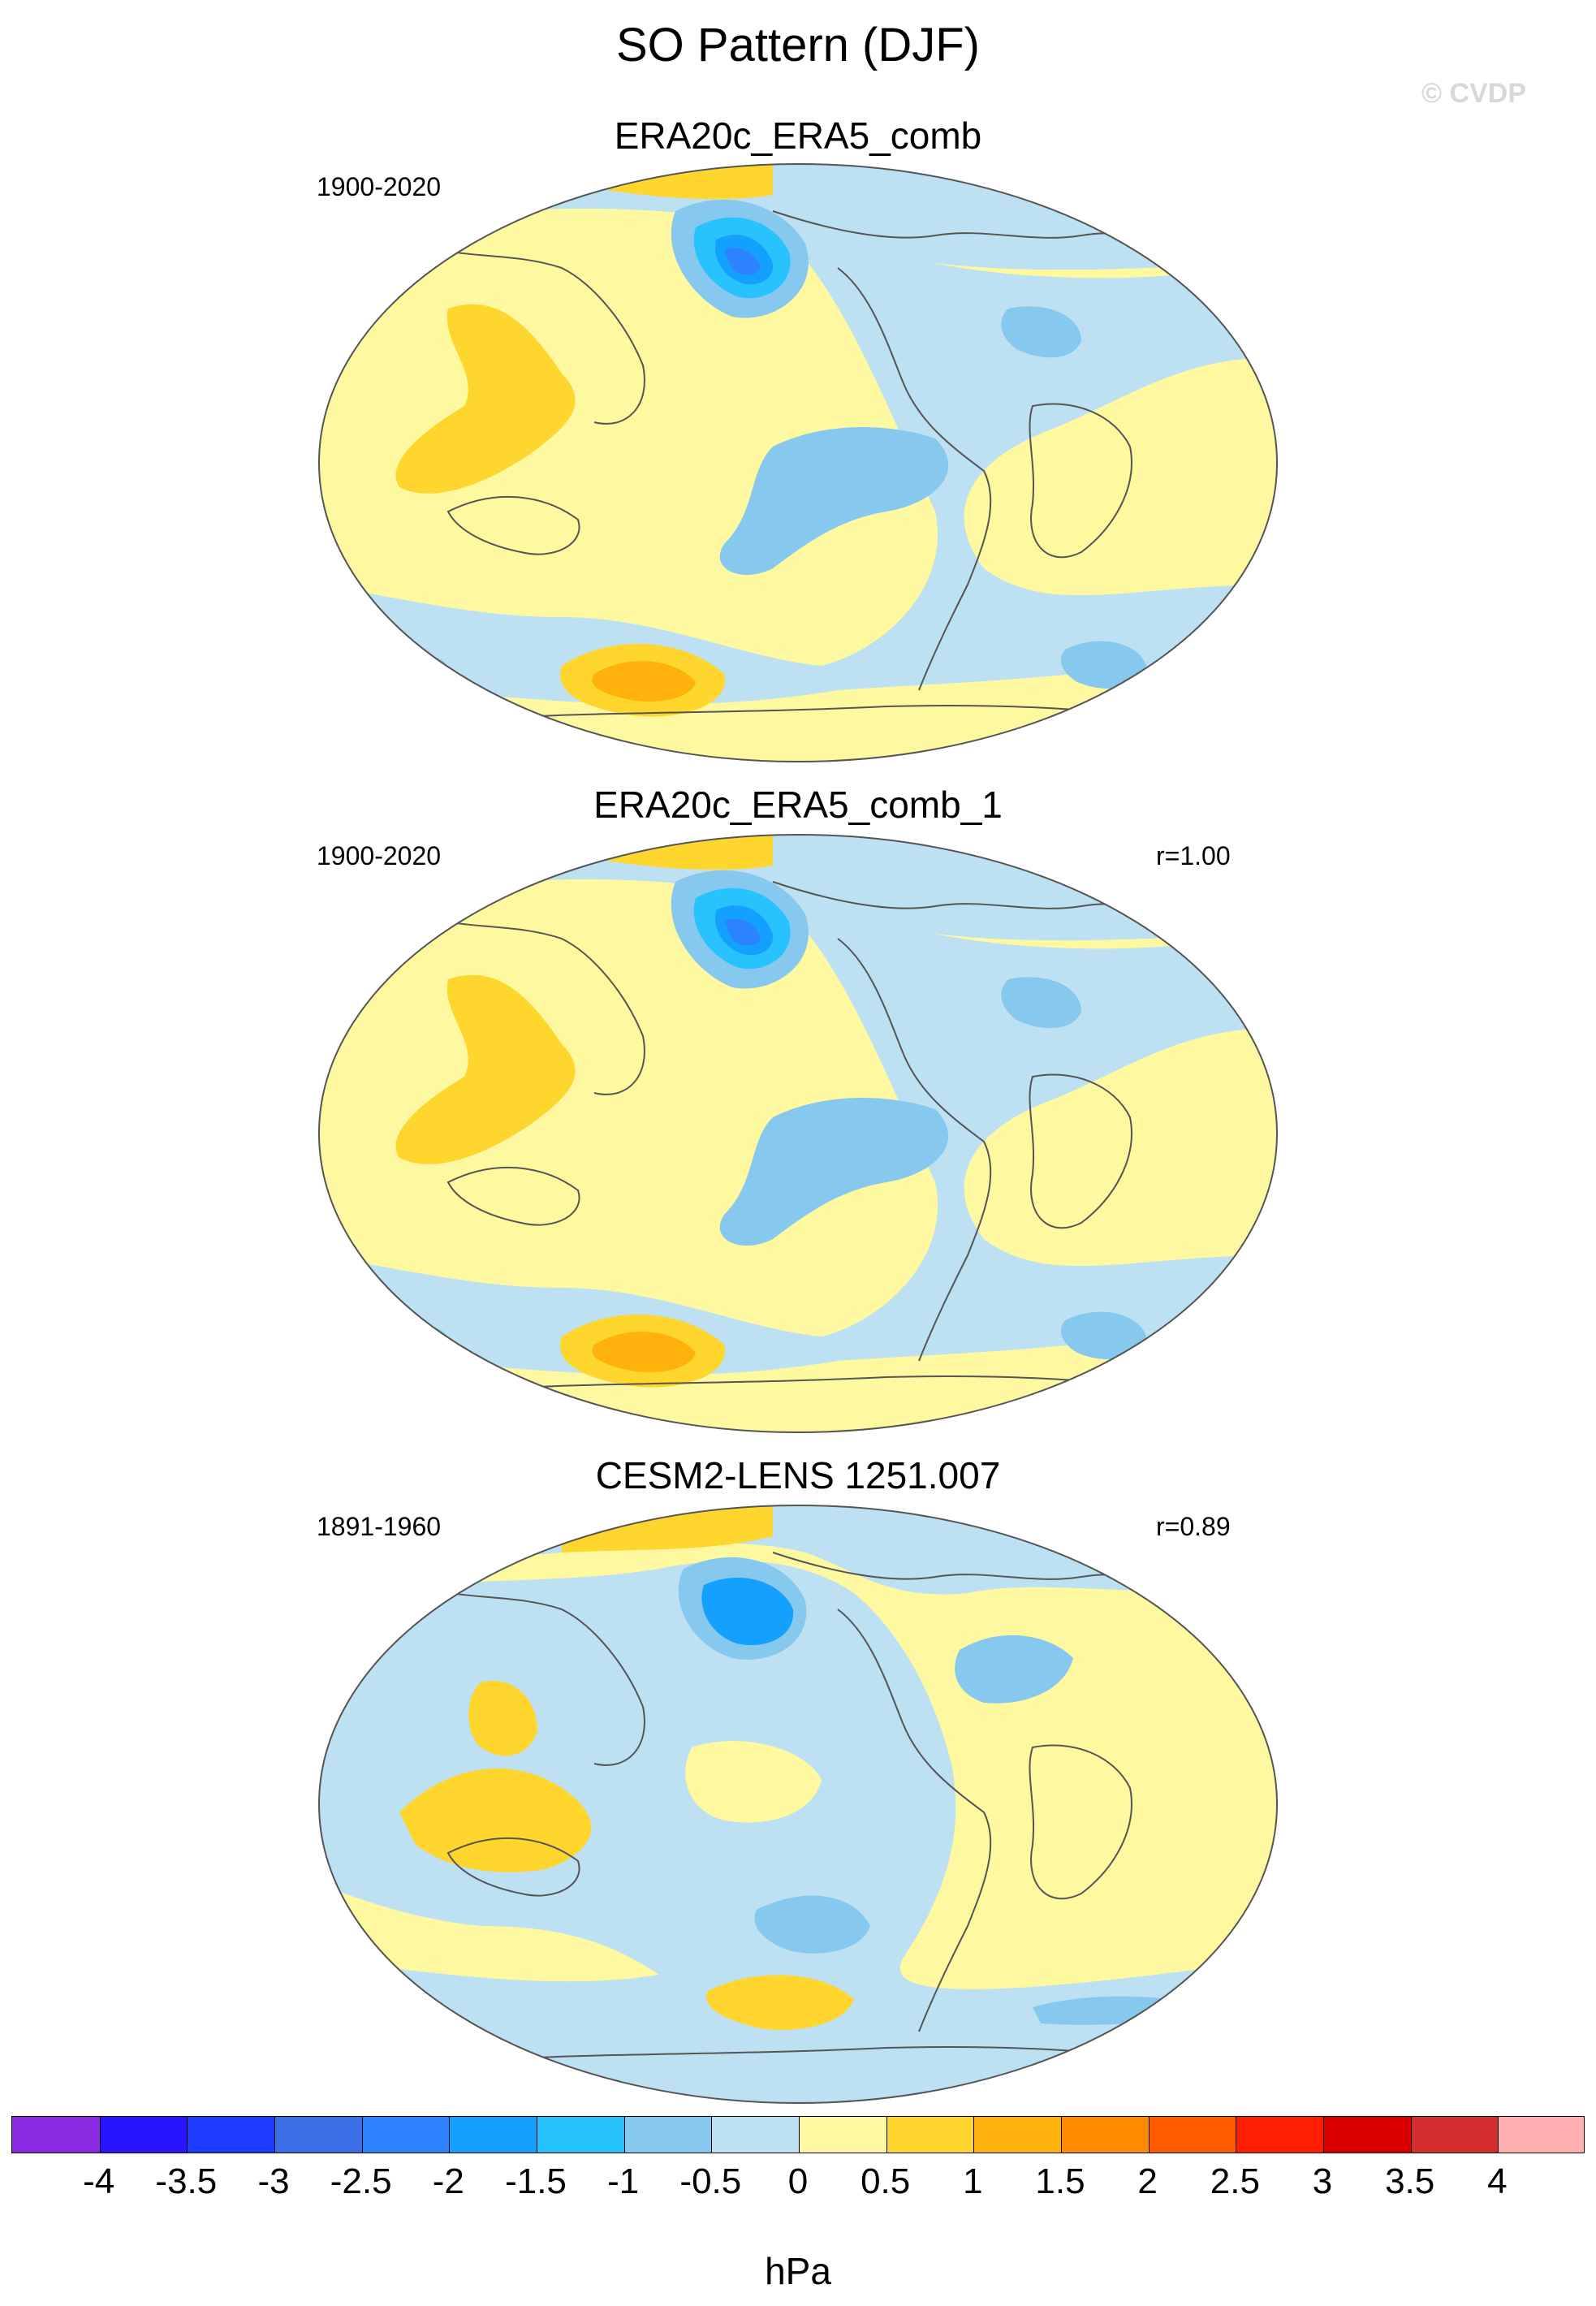 The image size is (1596, 2306). I want to click on panel-2-period: 1900-2020, so click(379, 856).